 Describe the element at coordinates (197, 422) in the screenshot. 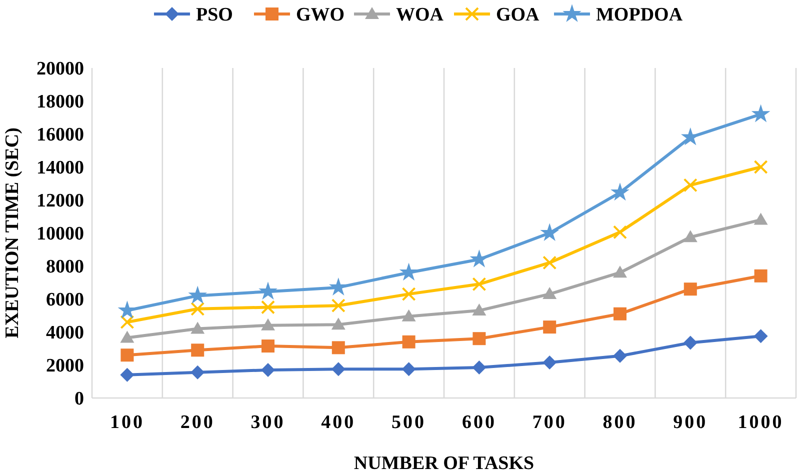

I see `x-tick-label: 200` at that location.